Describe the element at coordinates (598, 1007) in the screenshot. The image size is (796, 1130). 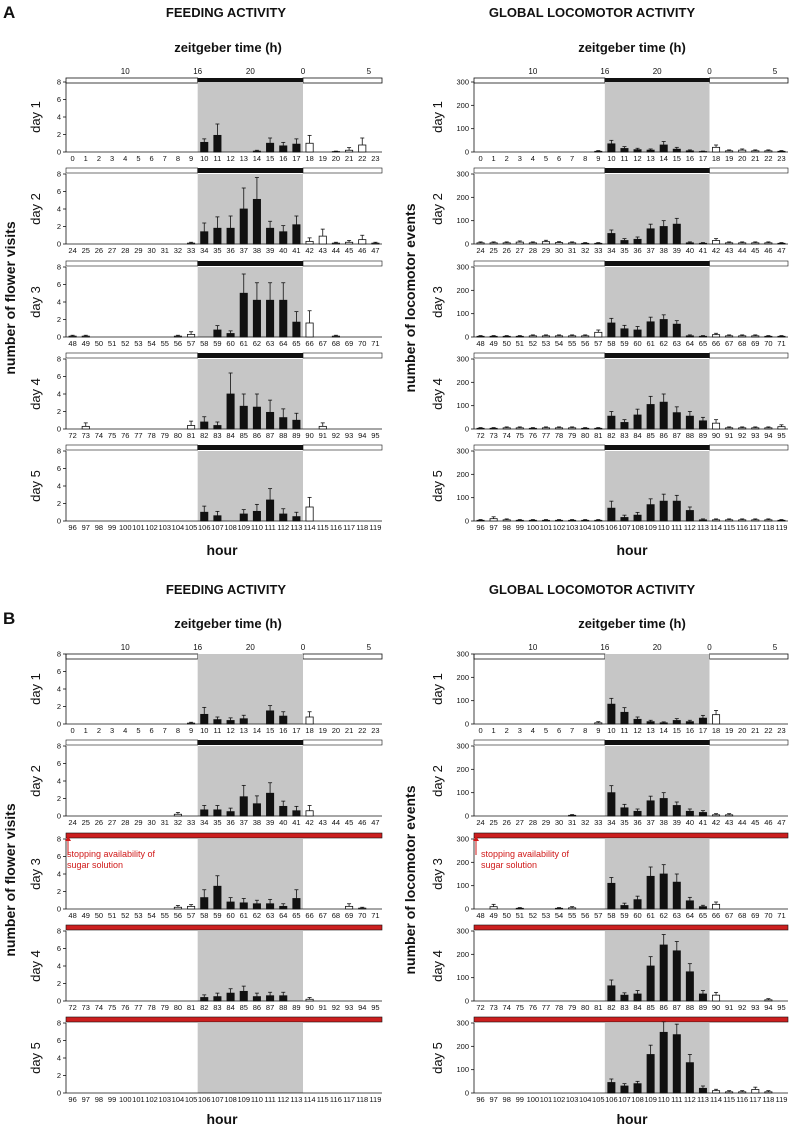
I see `x-tick-label: 81` at that location.